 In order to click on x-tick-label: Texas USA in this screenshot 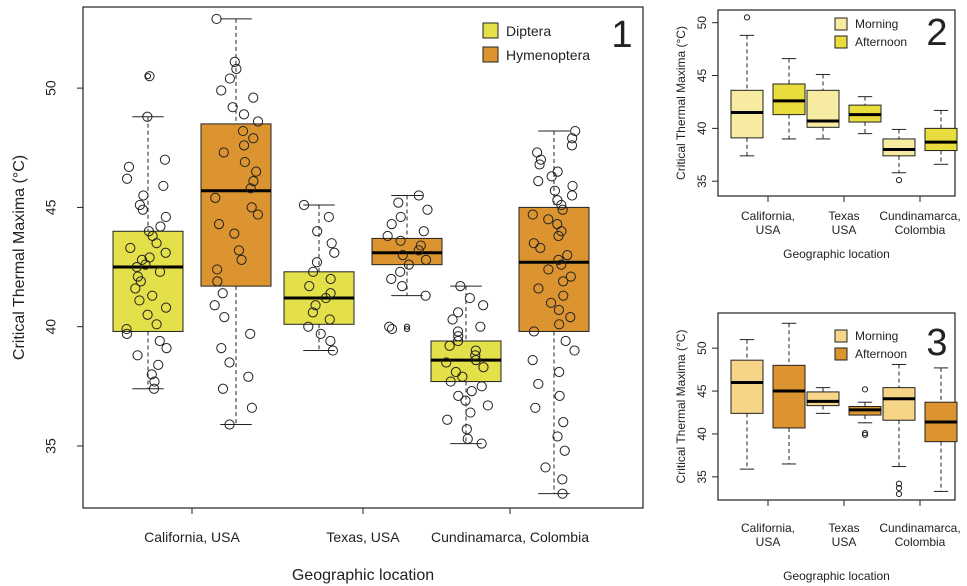, I will do `click(843, 535)`.